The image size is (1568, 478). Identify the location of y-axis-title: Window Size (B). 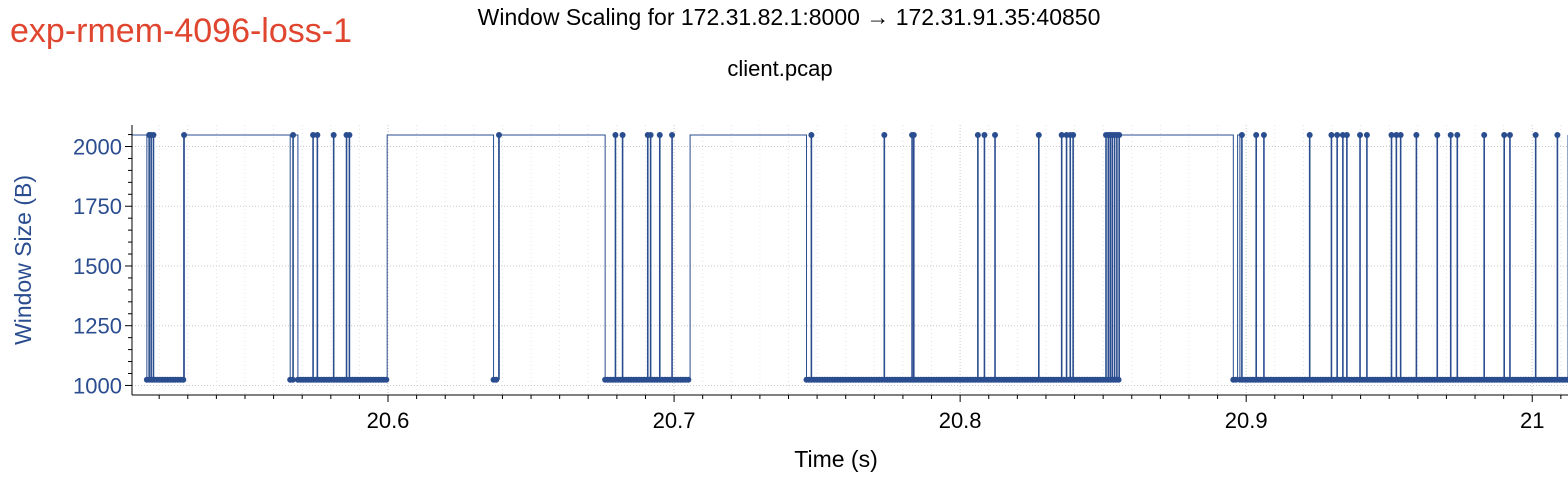
(23, 260).